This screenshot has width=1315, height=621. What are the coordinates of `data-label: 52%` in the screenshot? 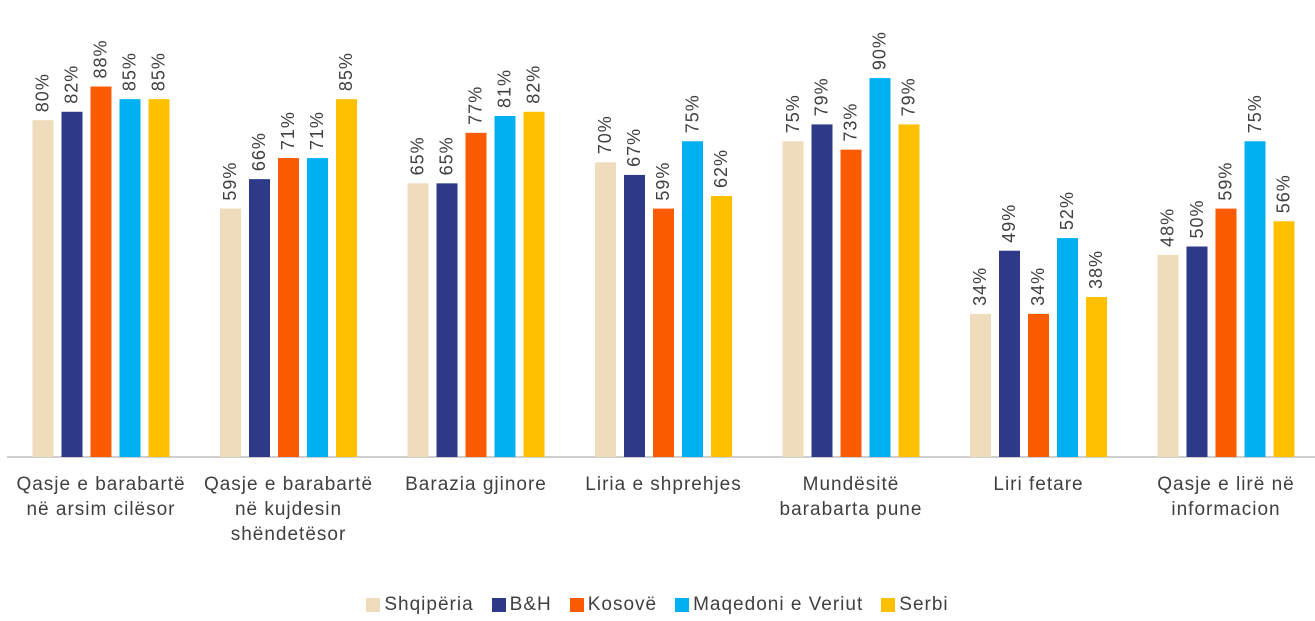 It's located at (1067, 210).